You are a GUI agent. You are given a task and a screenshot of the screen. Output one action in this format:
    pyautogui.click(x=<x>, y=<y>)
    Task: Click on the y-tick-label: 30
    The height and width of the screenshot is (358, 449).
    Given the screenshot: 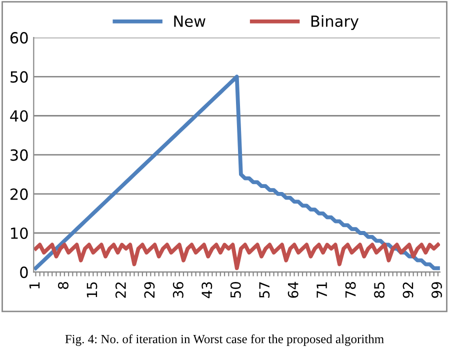 What is the action you would take?
    pyautogui.click(x=19, y=155)
    